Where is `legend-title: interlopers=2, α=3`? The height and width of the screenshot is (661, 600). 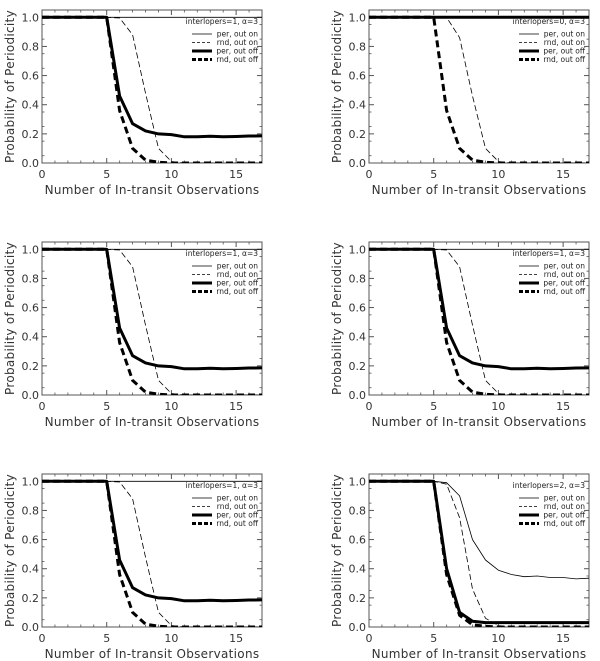 legend-title: interlopers=2, α=3 is located at coordinates (549, 485).